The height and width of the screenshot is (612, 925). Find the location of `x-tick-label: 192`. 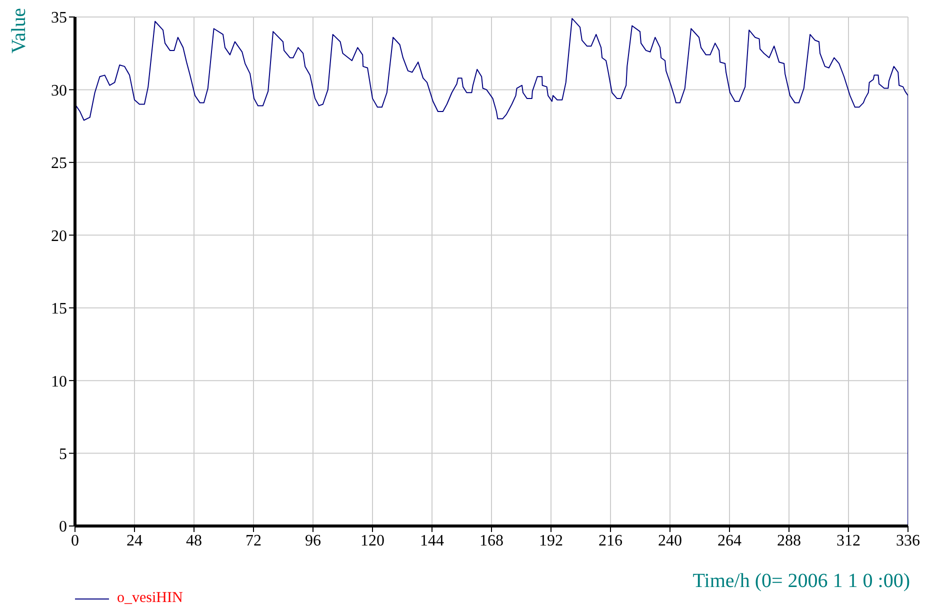

x-tick-label: 192 is located at coordinates (551, 541).